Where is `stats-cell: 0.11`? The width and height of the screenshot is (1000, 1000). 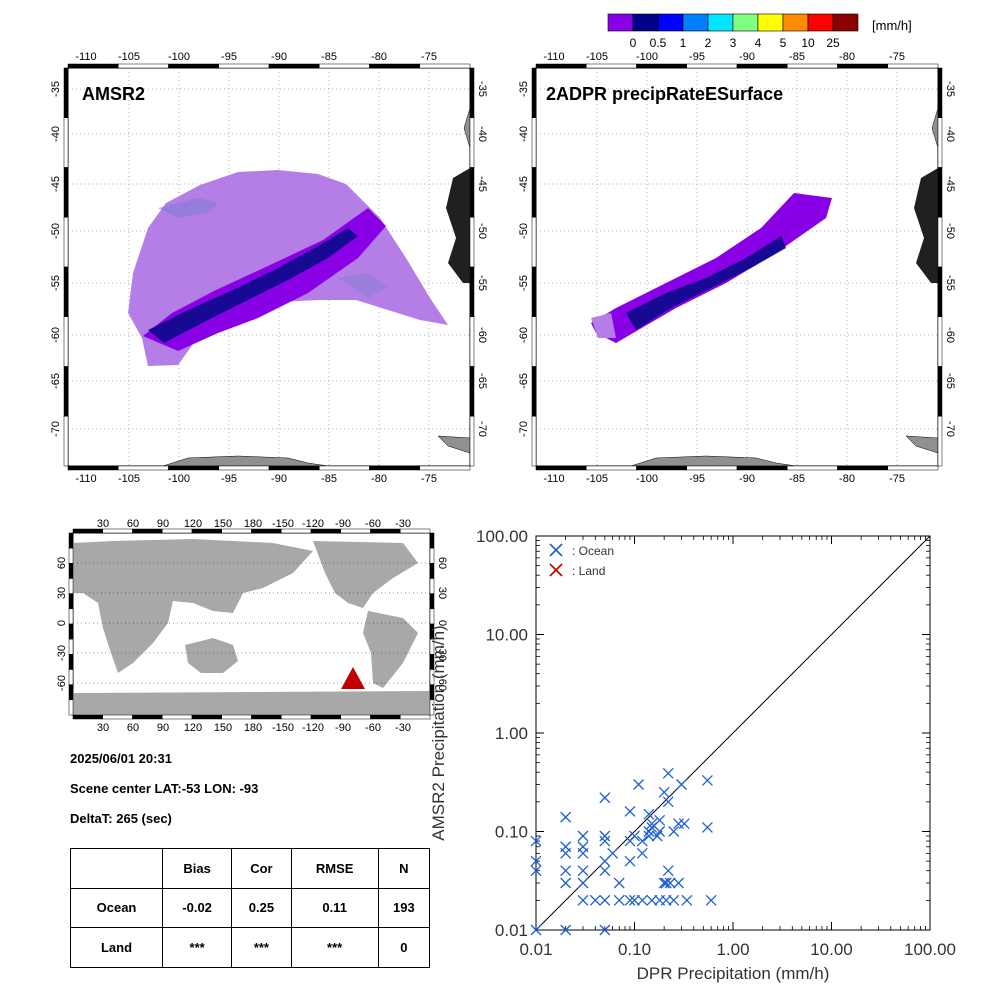
stats-cell: 0.11 is located at coordinates (334, 908).